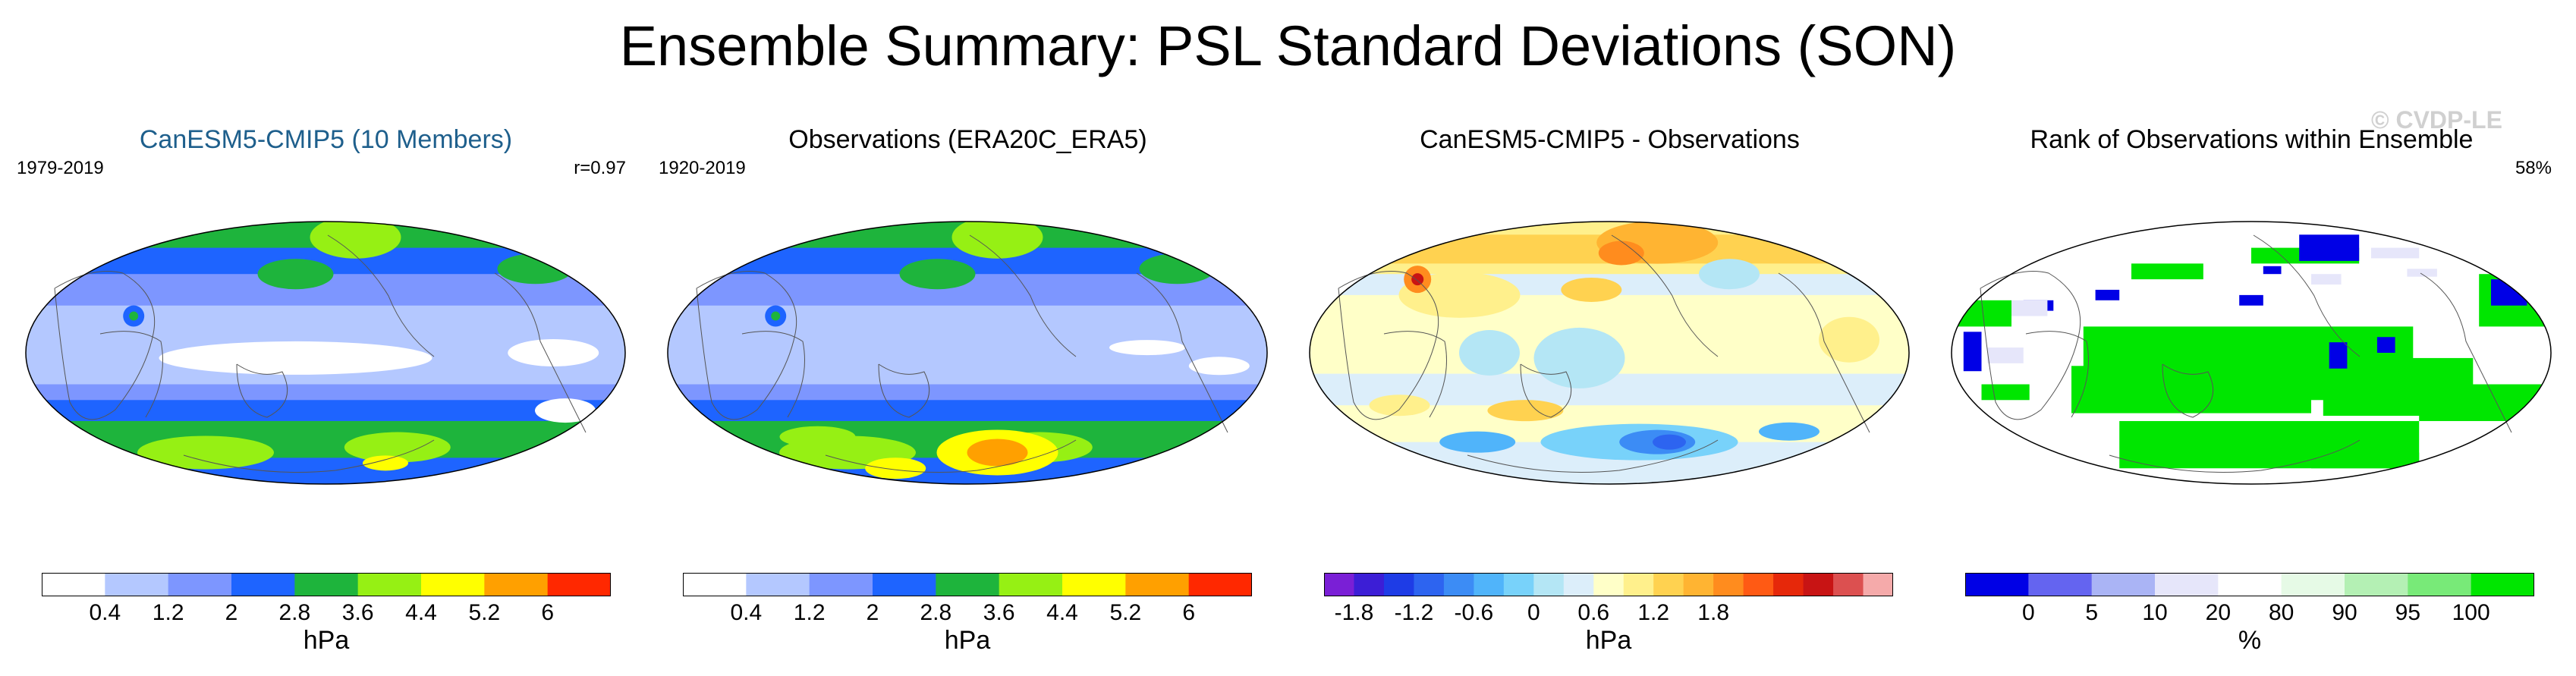  Describe the element at coordinates (600, 168) in the screenshot. I see `panel-stat: r=0.97` at that location.